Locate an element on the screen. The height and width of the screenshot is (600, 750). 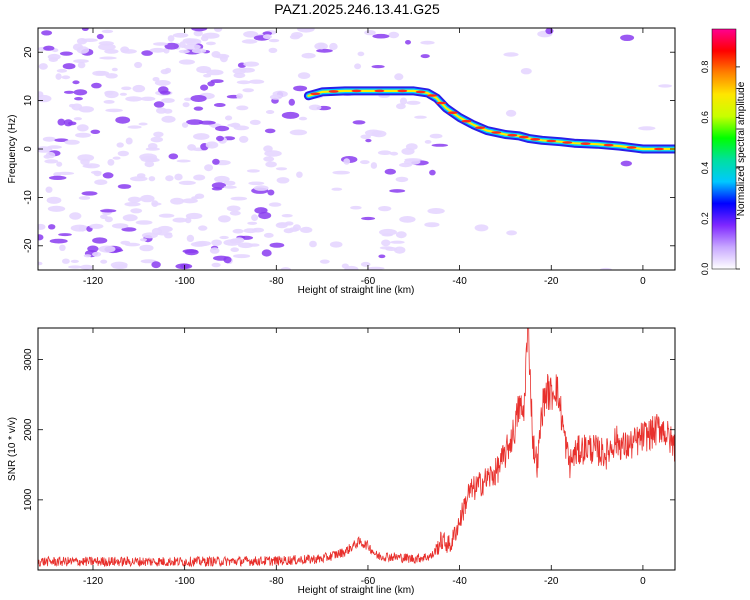
spectrogram-ridge is located at coordinates (489, 120).